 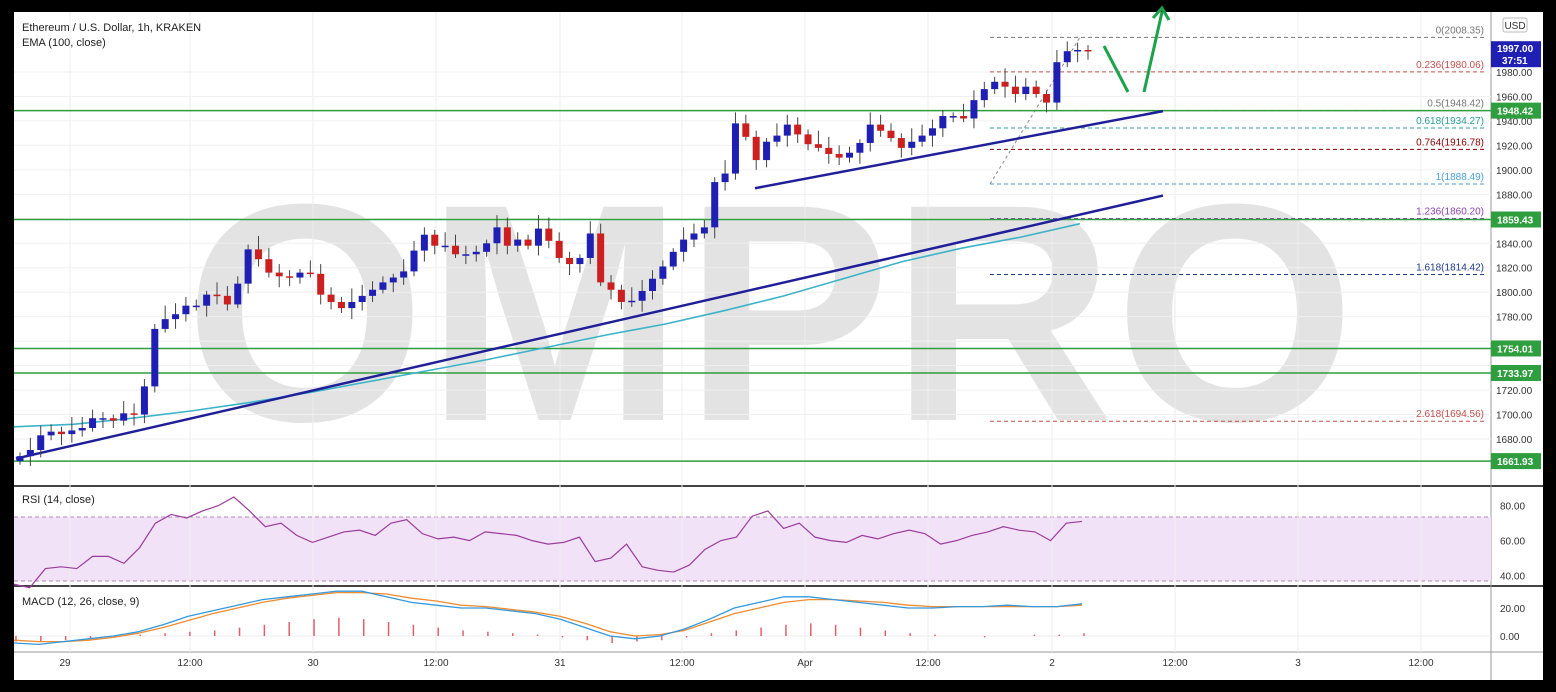 What do you see at coordinates (1450, 212) in the screenshot?
I see `fib-level-label: 1.236(1860.20)` at bounding box center [1450, 212].